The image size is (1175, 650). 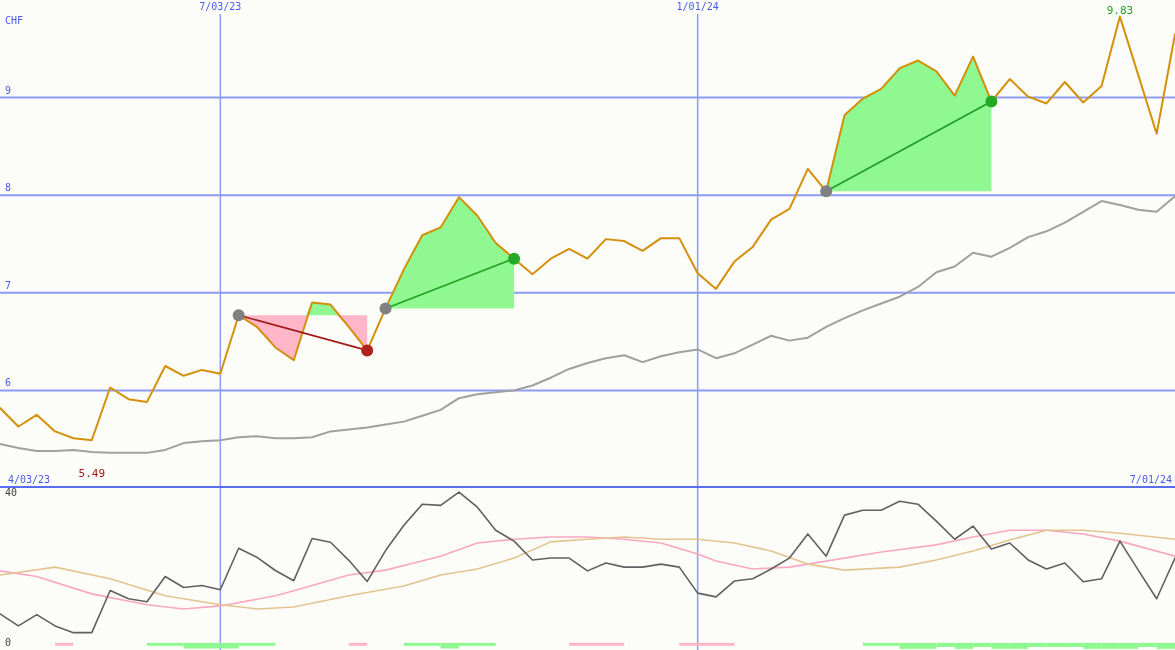 What do you see at coordinates (1150, 479) in the screenshot?
I see `annotation: 7/01/24` at bounding box center [1150, 479].